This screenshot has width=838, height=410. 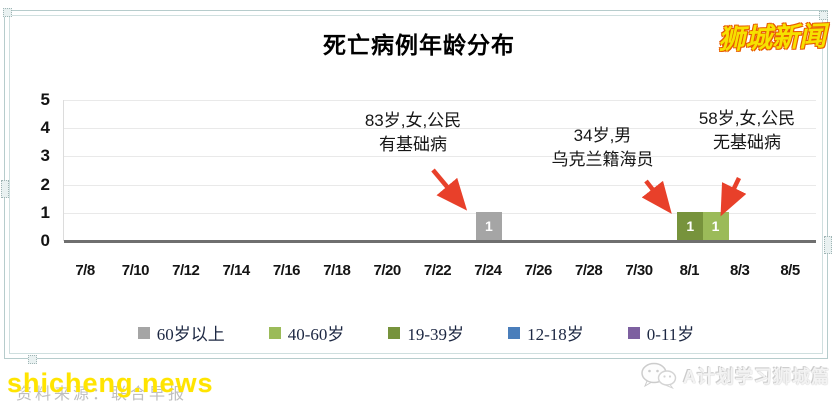 I want to click on legend-label: 60岁以上, so click(x=190, y=334).